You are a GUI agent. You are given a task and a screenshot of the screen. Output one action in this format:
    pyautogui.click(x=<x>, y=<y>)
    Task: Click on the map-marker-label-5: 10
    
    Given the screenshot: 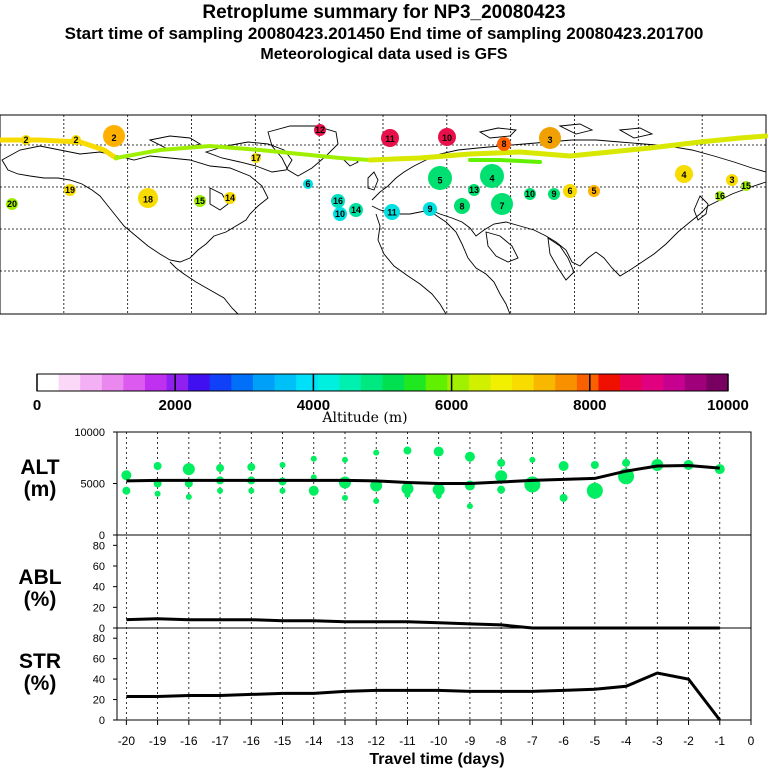 What is the action you would take?
    pyautogui.click(x=447, y=138)
    